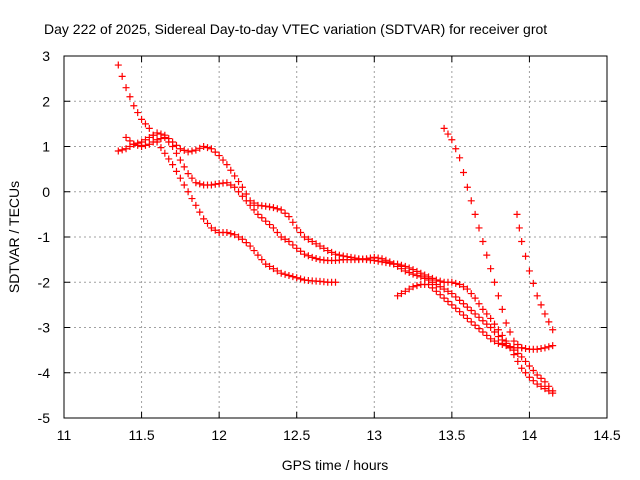  Describe the element at coordinates (335, 465) in the screenshot. I see `x-axis-label: GPS time / hours` at that location.